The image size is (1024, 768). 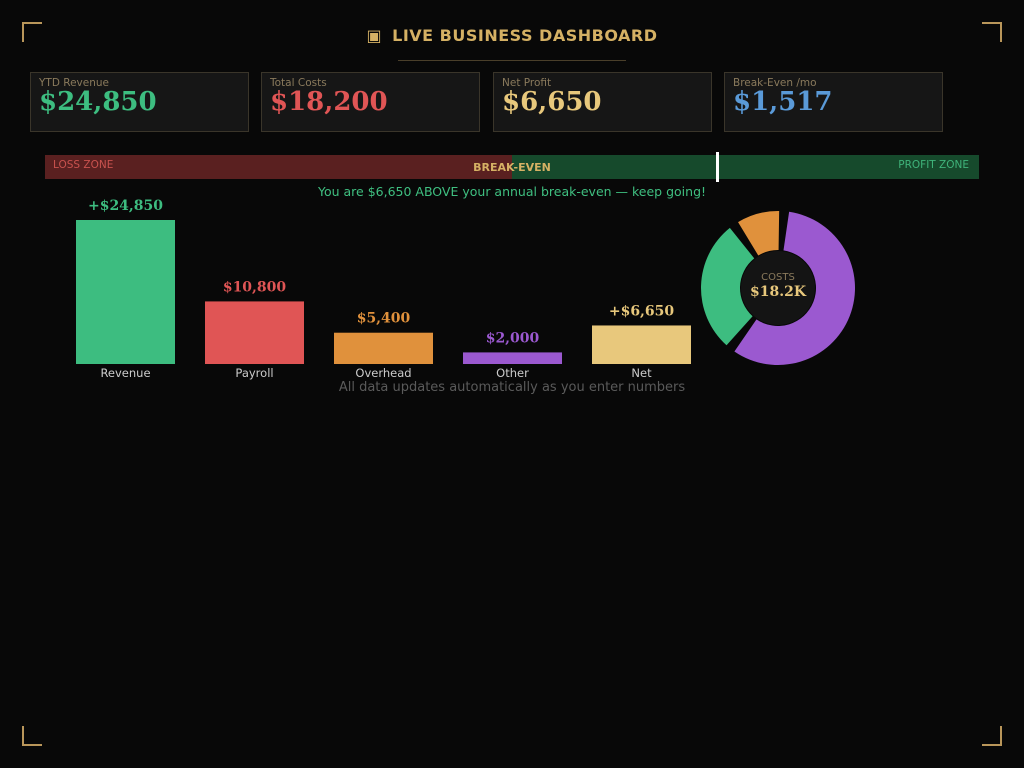 I want to click on dashboard-icon: ▣, so click(x=374, y=35).